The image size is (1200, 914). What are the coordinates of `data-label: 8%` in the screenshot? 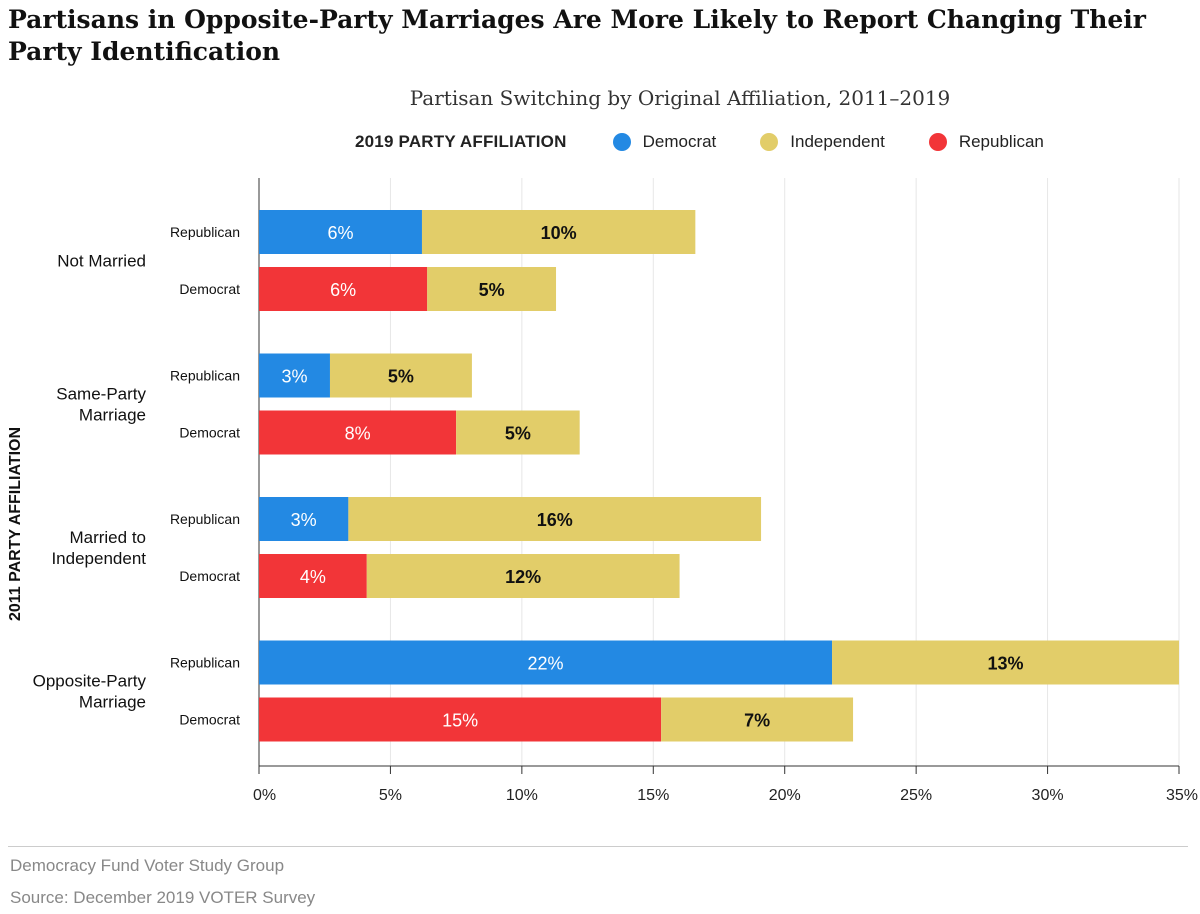 It's located at (358, 434).